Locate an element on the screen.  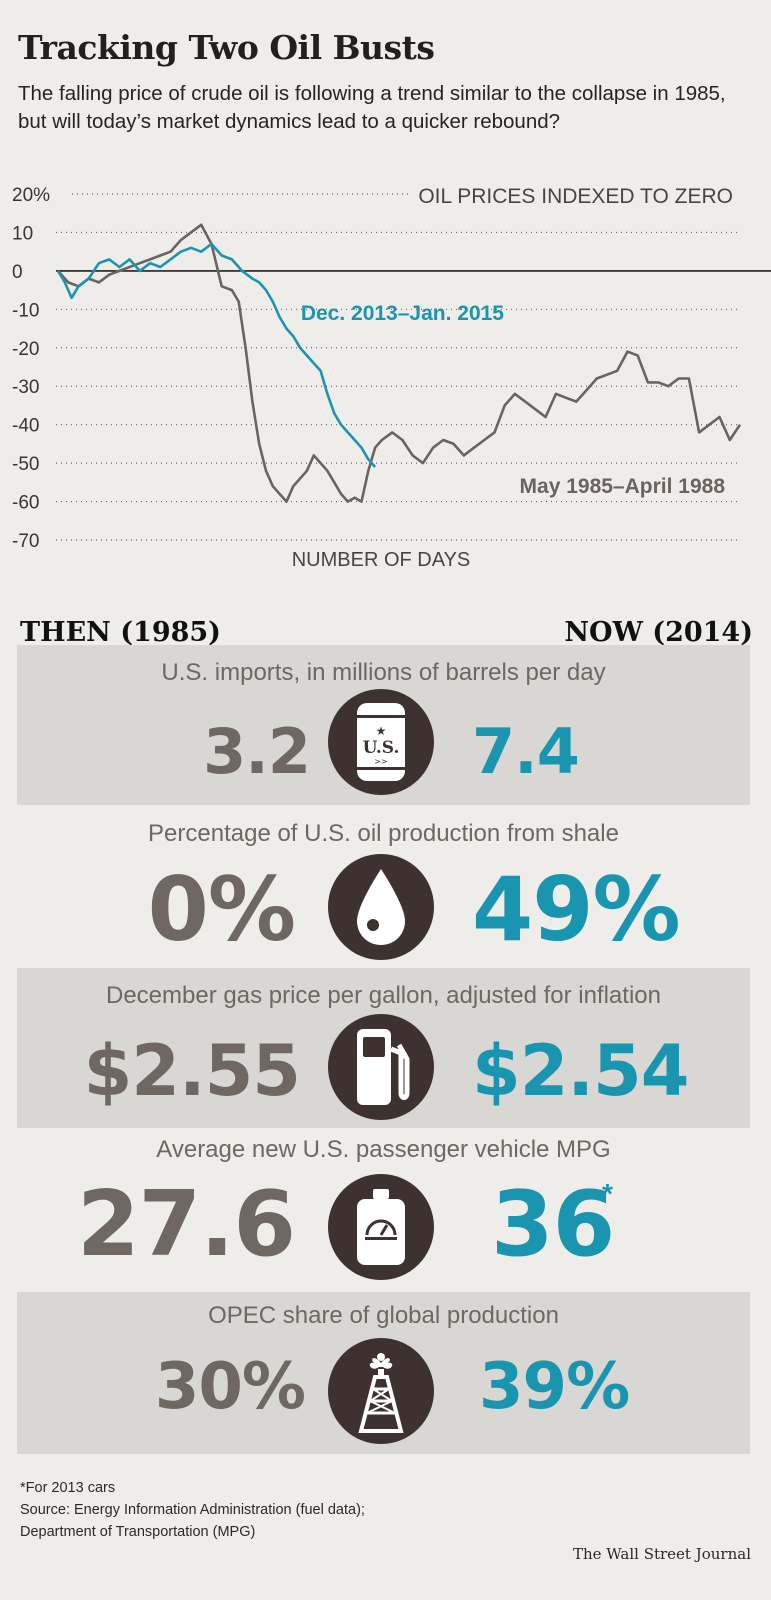
fuel-can-gauge-icon is located at coordinates (381, 1227).